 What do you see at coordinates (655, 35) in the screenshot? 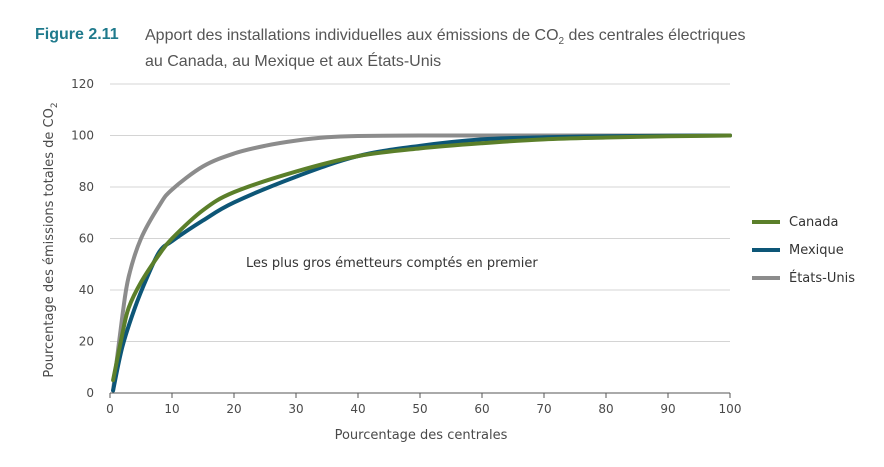
I see `figure-title-part2: des centrales électriques` at bounding box center [655, 35].